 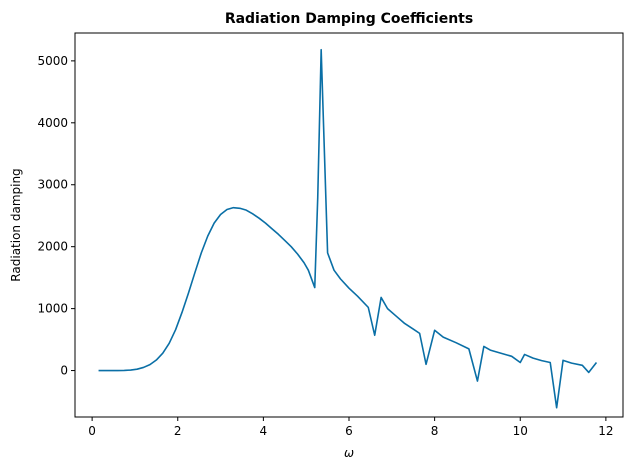 I want to click on x-tick-label: 2, so click(x=178, y=431).